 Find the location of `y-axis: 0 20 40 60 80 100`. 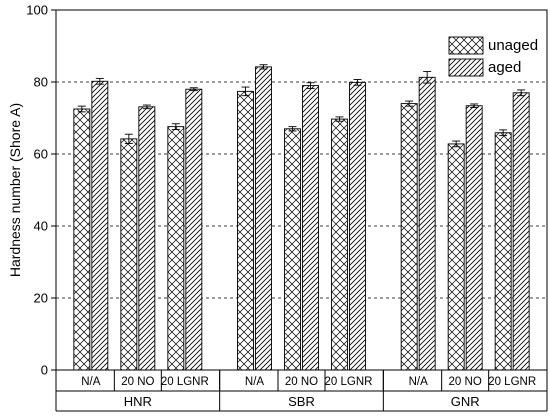

y-axis: 0 20 40 60 80 100 is located at coordinates (41, 190).